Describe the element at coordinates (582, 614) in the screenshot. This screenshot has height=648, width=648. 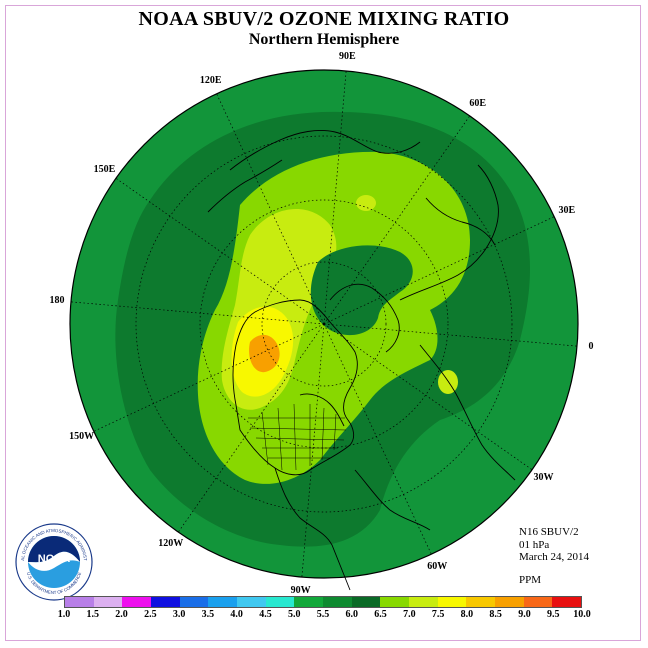
I see `colorbar-tick-label: 10.0` at that location.